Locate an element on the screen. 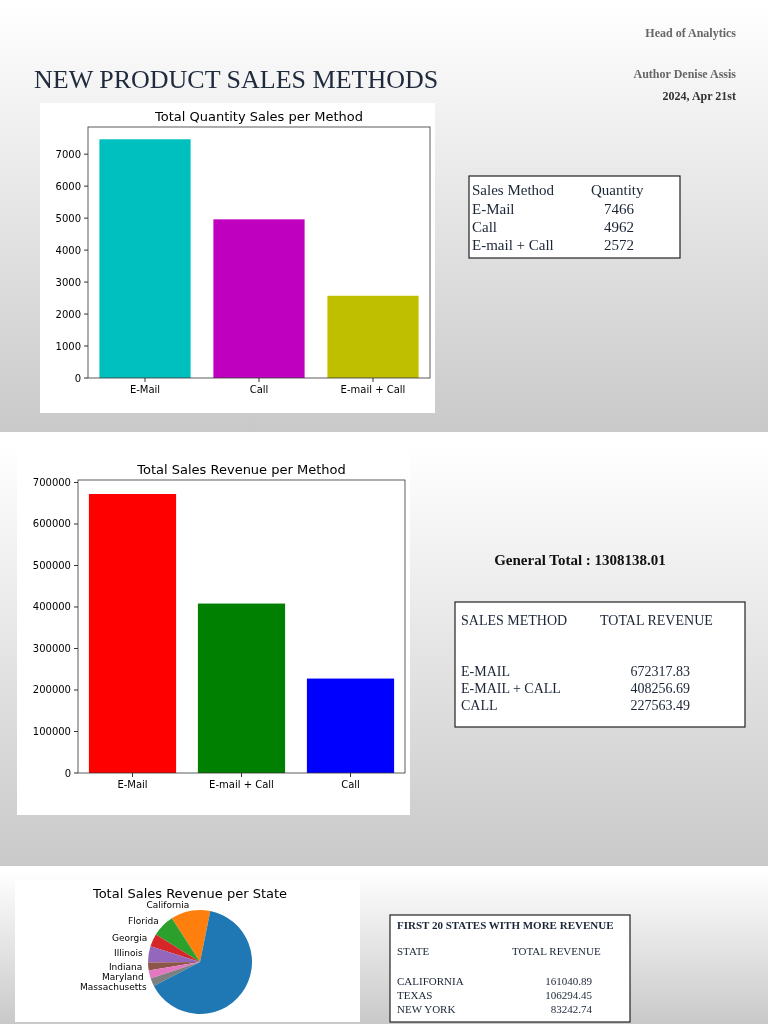 This screenshot has width=768, height=1024. data-label: 2572 is located at coordinates (619, 245).